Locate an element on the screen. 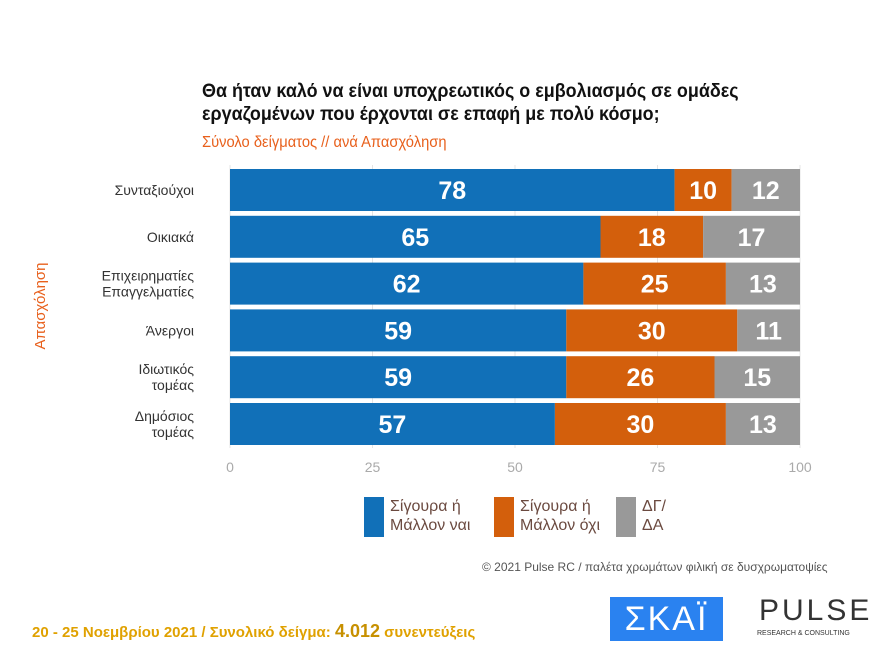 The height and width of the screenshot is (660, 880). legend-item: Σίγουρα ή Μάλλον όχι is located at coordinates (547, 517).